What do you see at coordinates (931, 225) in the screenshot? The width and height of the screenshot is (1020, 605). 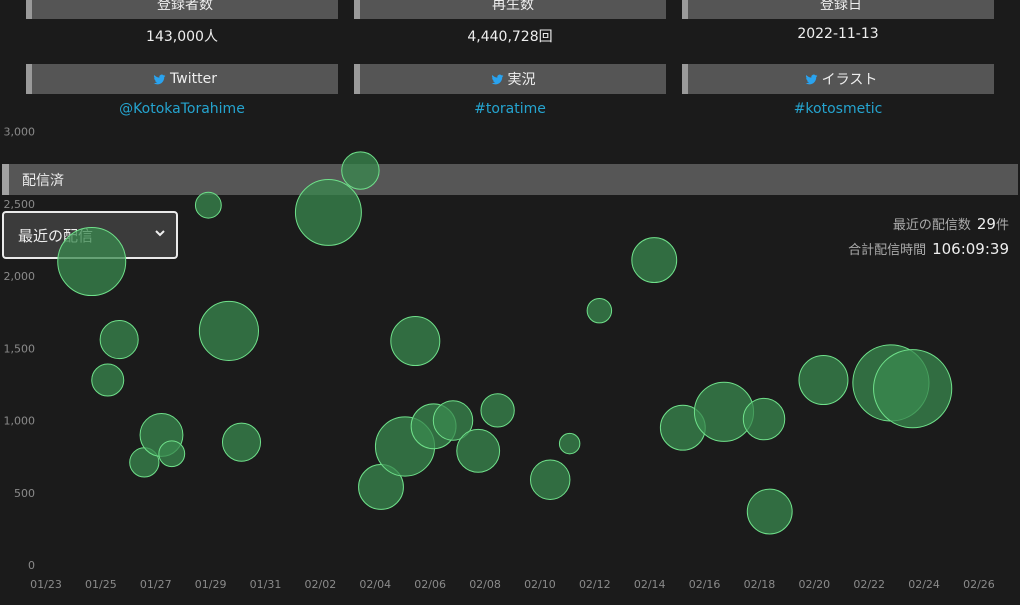 I see `stream-count-label: 最近の配信数` at bounding box center [931, 225].